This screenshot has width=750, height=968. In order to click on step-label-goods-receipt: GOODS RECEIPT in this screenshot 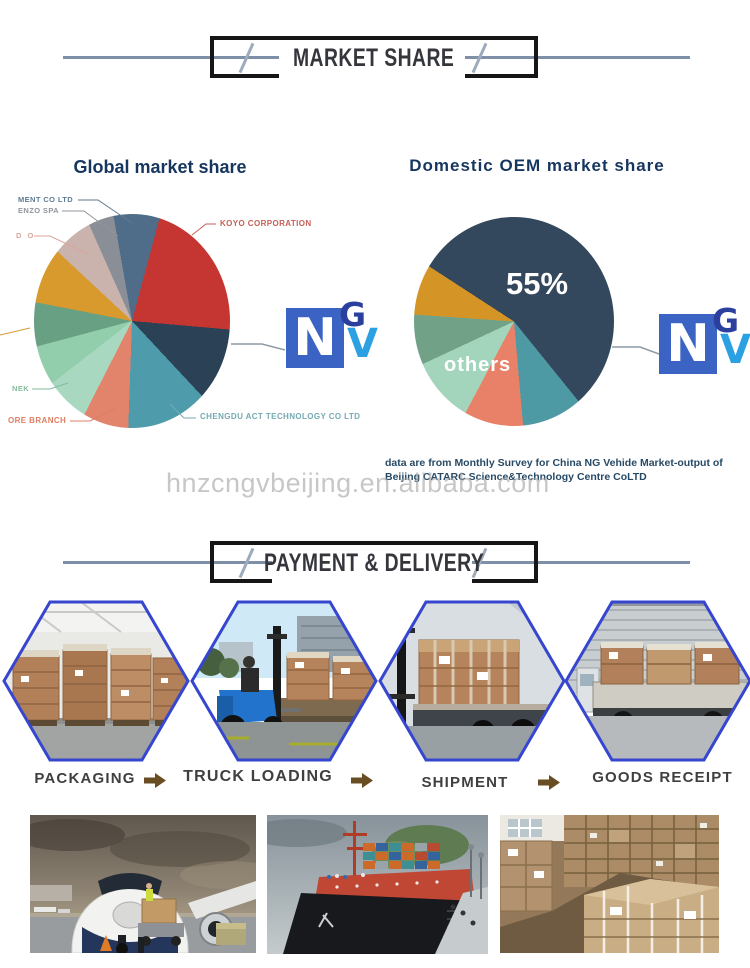, I will do `click(662, 777)`.